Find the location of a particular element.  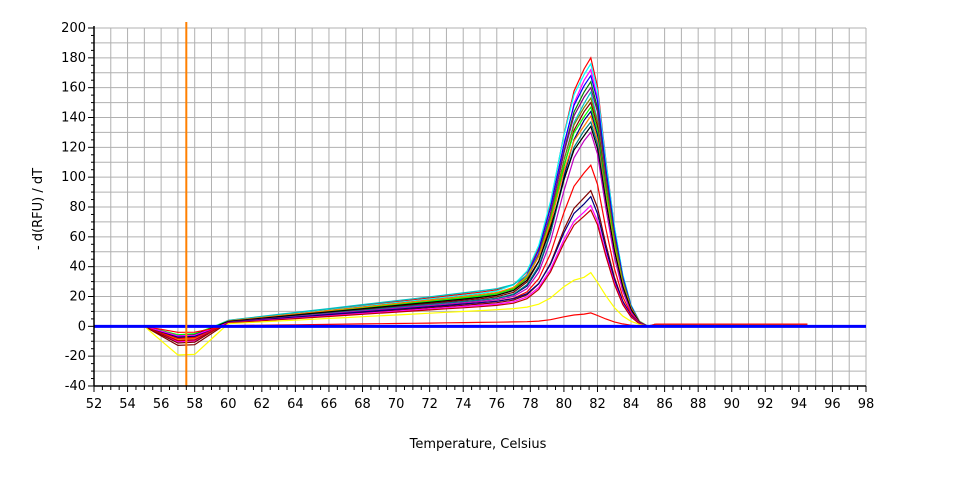

y-tick-label: 0 is located at coordinates (82, 326).